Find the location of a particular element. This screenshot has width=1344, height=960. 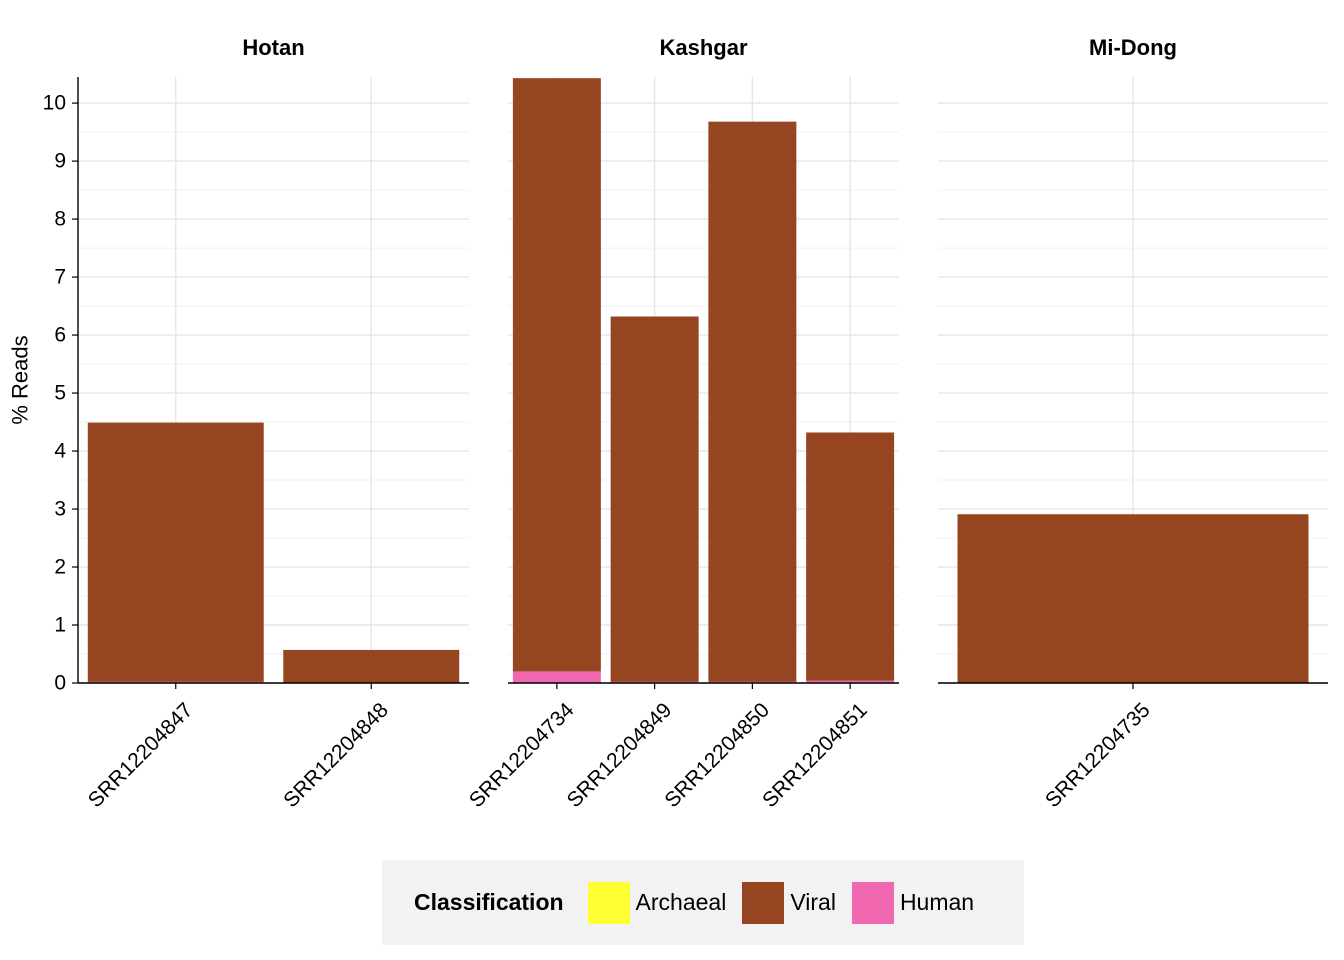

x-tick-label: SRR12204851 is located at coordinates (815, 755).